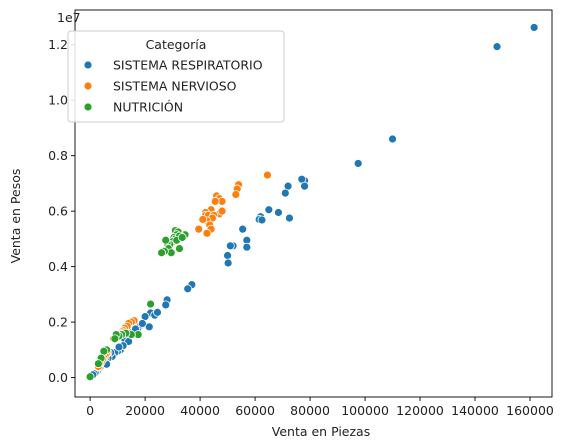 The image size is (567, 448). Describe the element at coordinates (530, 410) in the screenshot. I see `x-tick-label: 160000` at that location.